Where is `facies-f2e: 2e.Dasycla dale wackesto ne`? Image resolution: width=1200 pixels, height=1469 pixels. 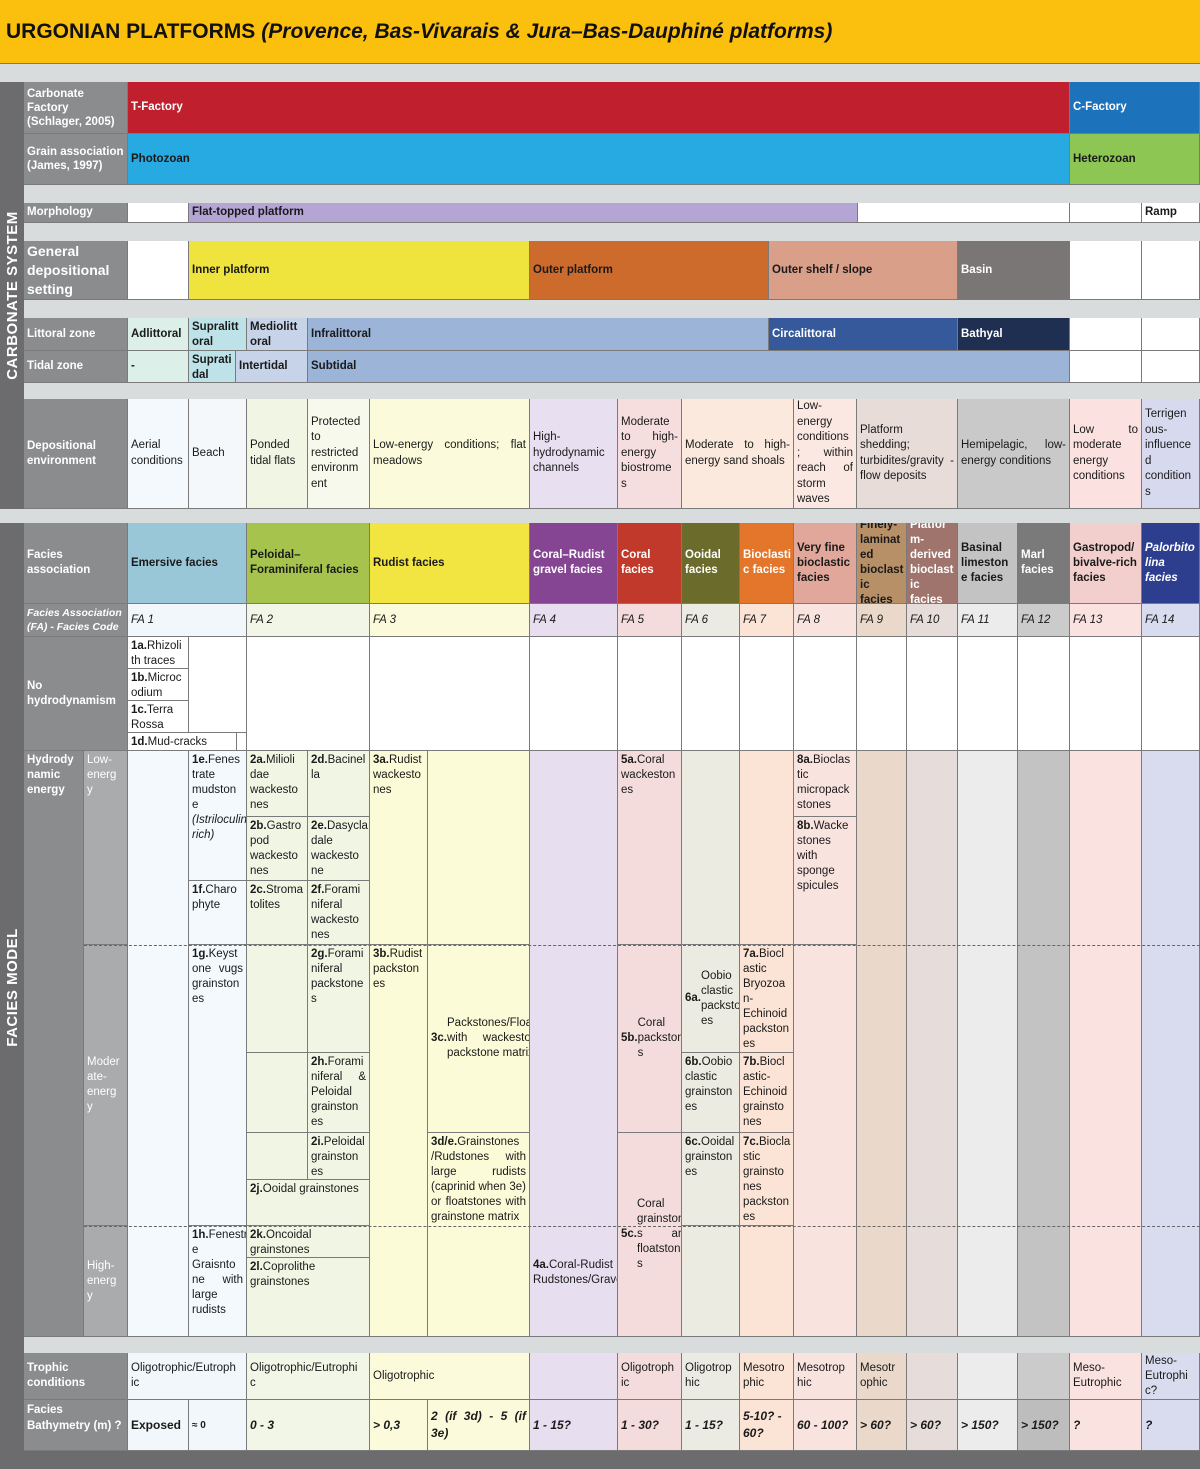
facies-f2e: 2e.Dasycla dale wackesto ne is located at coordinates (339, 849).